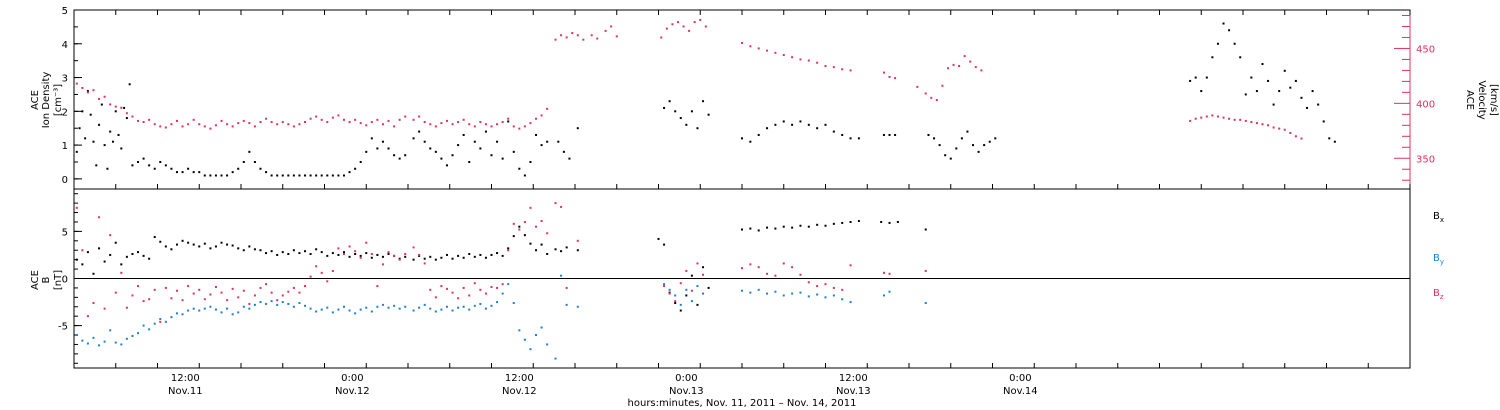  Describe the element at coordinates (185, 391) in the screenshot. I see `x-tick-date-label: Nov.11` at that location.